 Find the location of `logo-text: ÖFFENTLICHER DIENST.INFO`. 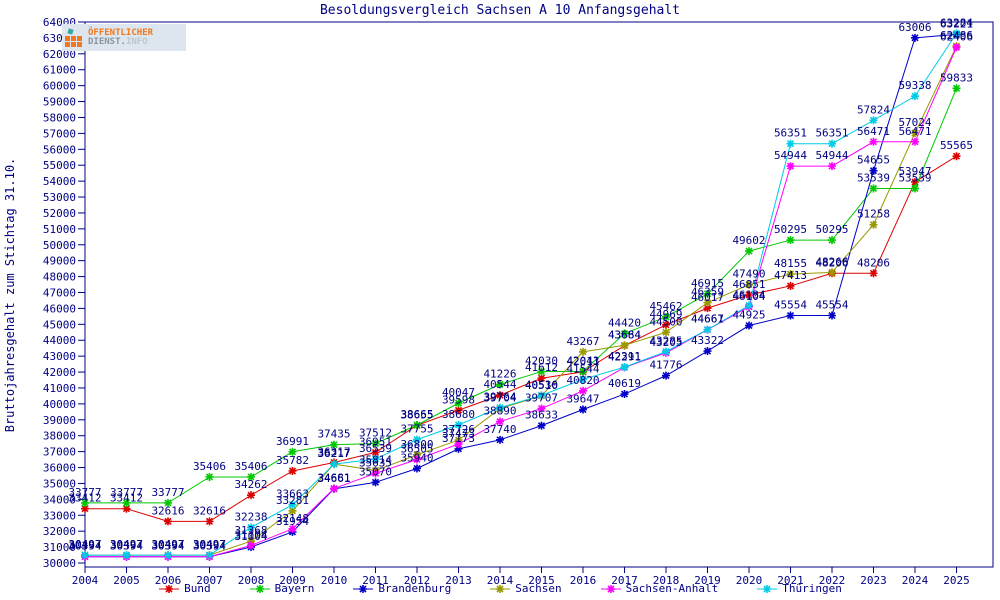

logo-text: ÖFFENTLICHER DIENST.INFO is located at coordinates (121, 37).